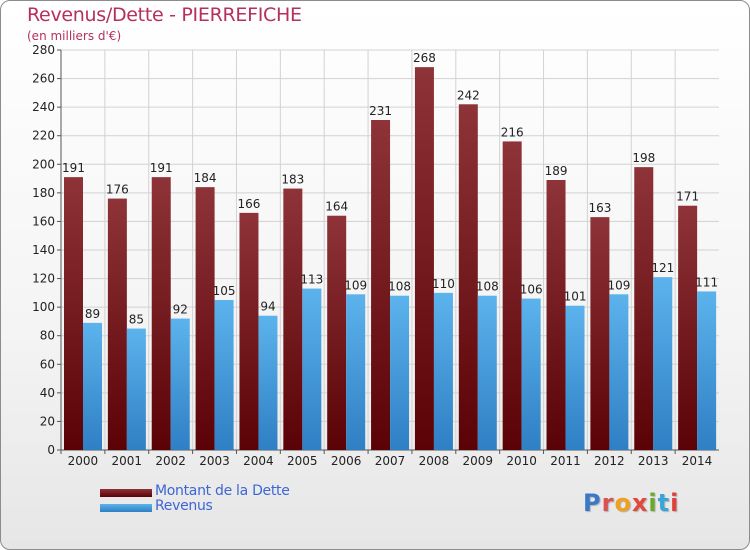 The width and height of the screenshot is (750, 550). I want to click on chart-title: Revenus/Dette - PIERREFICHE, so click(164, 15).